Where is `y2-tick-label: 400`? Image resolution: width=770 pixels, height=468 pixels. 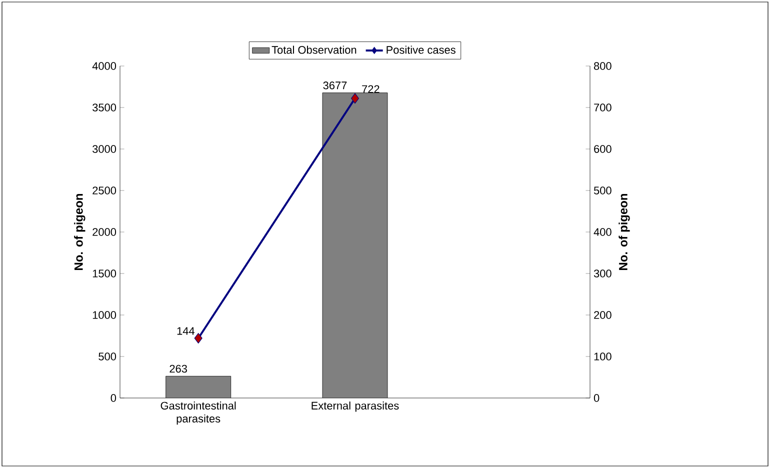
y2-tick-label: 400 is located at coordinates (603, 232).